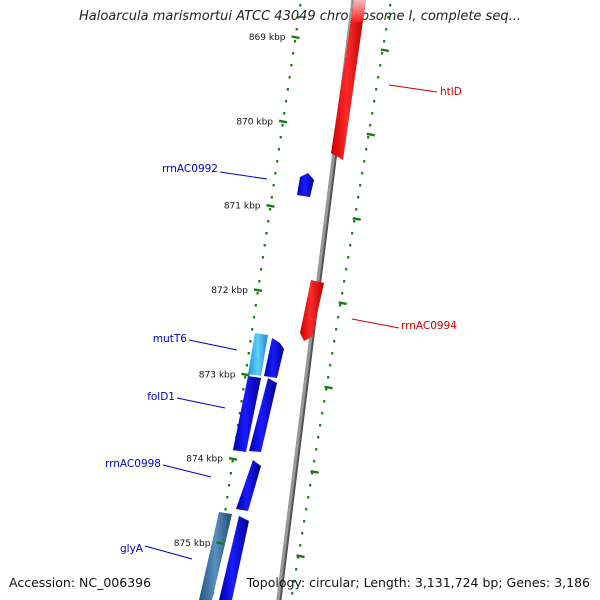 This screenshot has width=600, height=600. Describe the element at coordinates (312, 310) in the screenshot. I see `gene-rrnAC0994` at that location.